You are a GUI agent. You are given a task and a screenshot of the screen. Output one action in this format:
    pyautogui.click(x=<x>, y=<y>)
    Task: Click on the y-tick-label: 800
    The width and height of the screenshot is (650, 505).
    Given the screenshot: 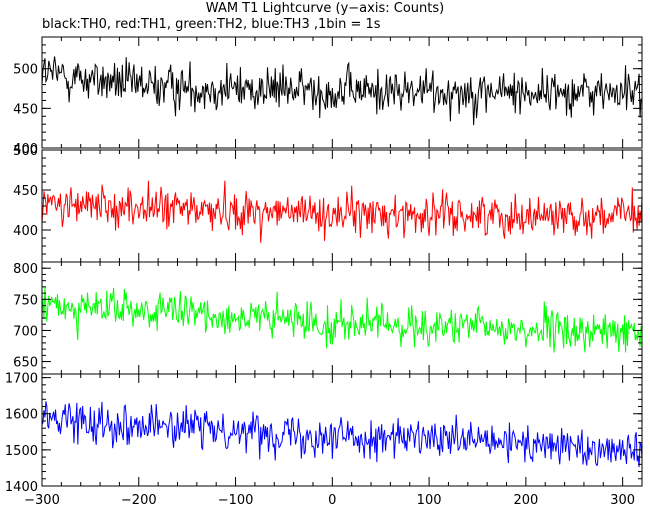 What is the action you would take?
    pyautogui.click(x=25, y=269)
    